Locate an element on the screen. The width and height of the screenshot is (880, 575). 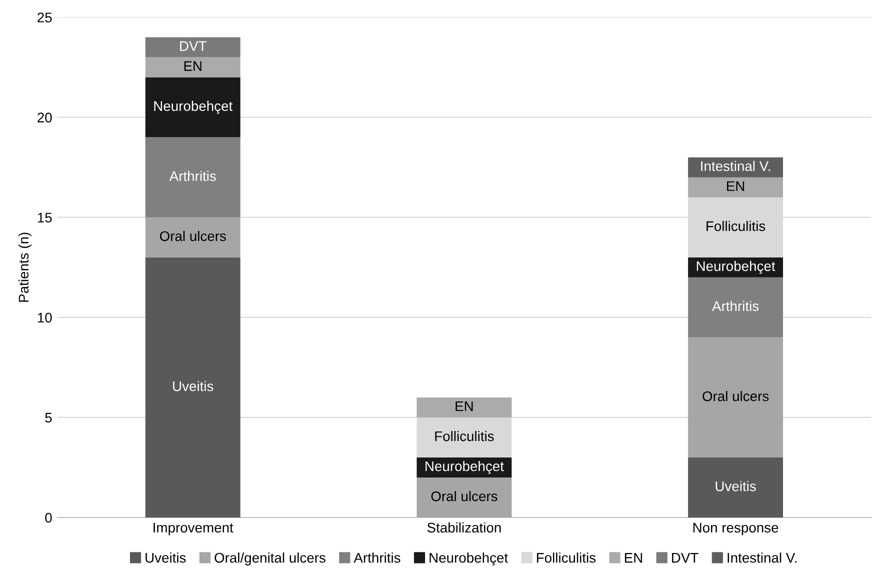
legend-label: Intestinal V. is located at coordinates (762, 557).